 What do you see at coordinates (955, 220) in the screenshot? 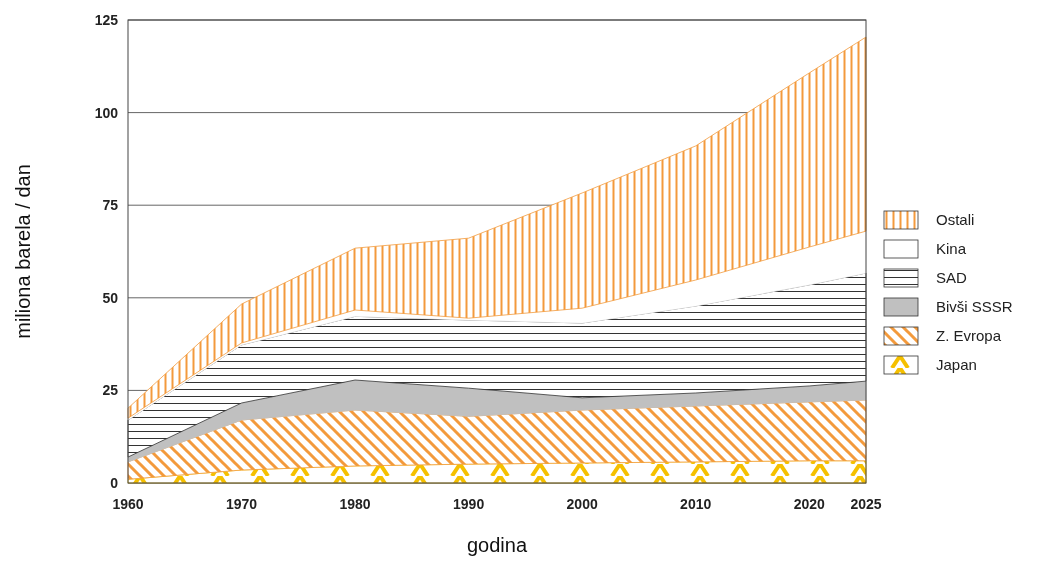
I see `legend-label: Ostali` at bounding box center [955, 220].